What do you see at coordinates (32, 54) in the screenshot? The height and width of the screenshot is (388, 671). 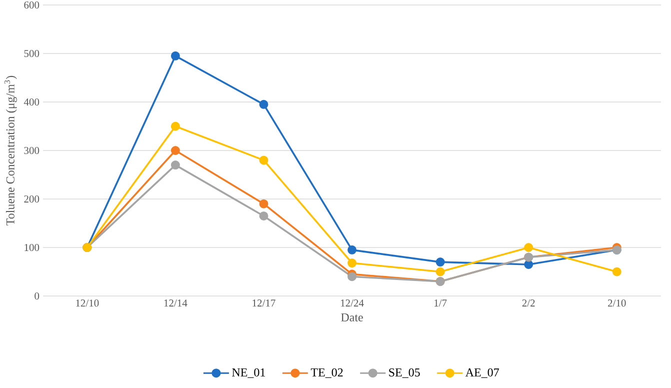 I see `y-tick-label: 500` at bounding box center [32, 54].